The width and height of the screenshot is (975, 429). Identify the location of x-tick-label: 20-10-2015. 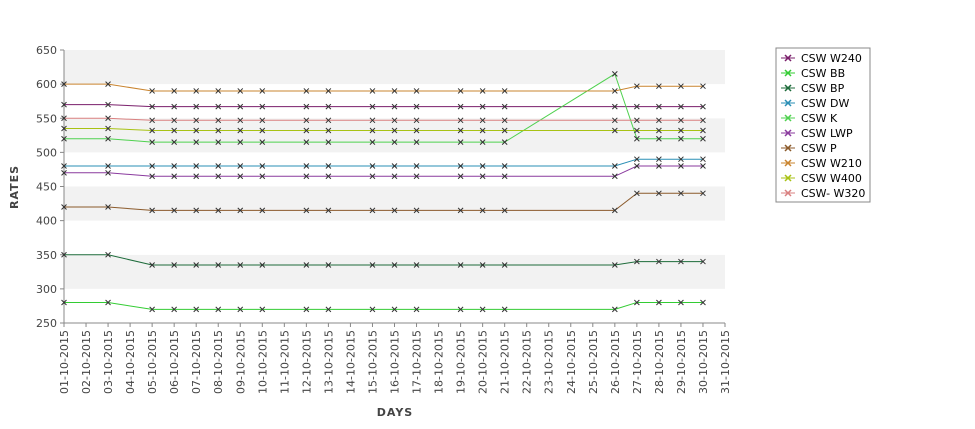
(483, 362).